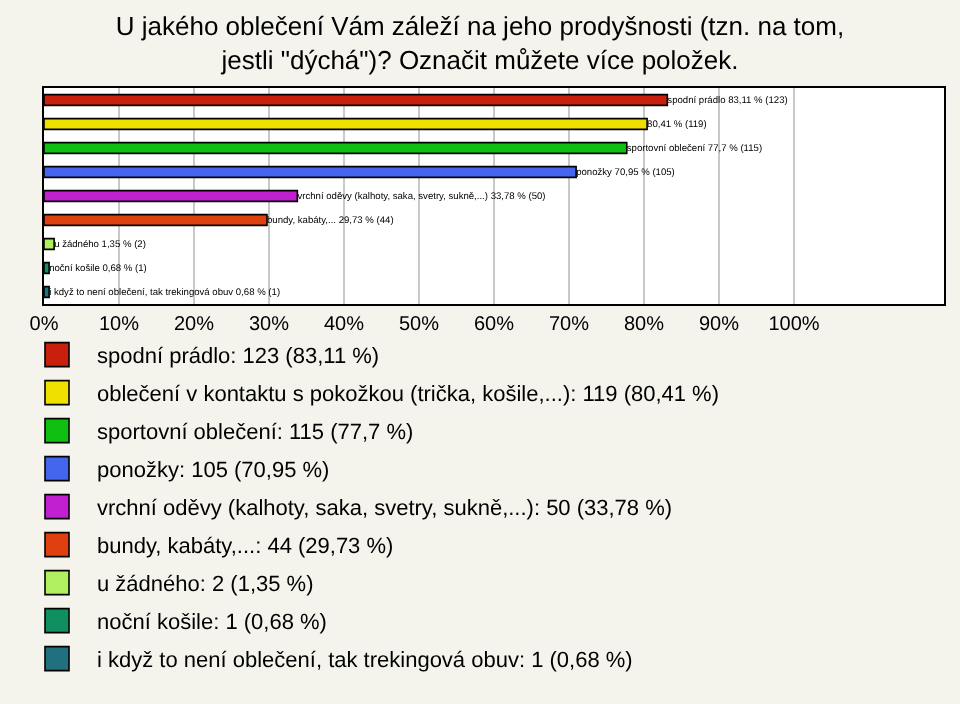 The width and height of the screenshot is (960, 704). I want to click on legend-label: sportovní oblečení: 115 (77,7 %), so click(255, 433).